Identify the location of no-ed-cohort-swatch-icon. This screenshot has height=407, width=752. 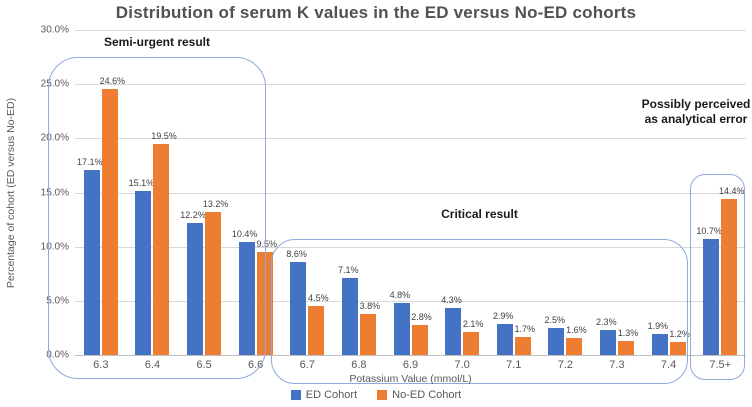
(382, 395).